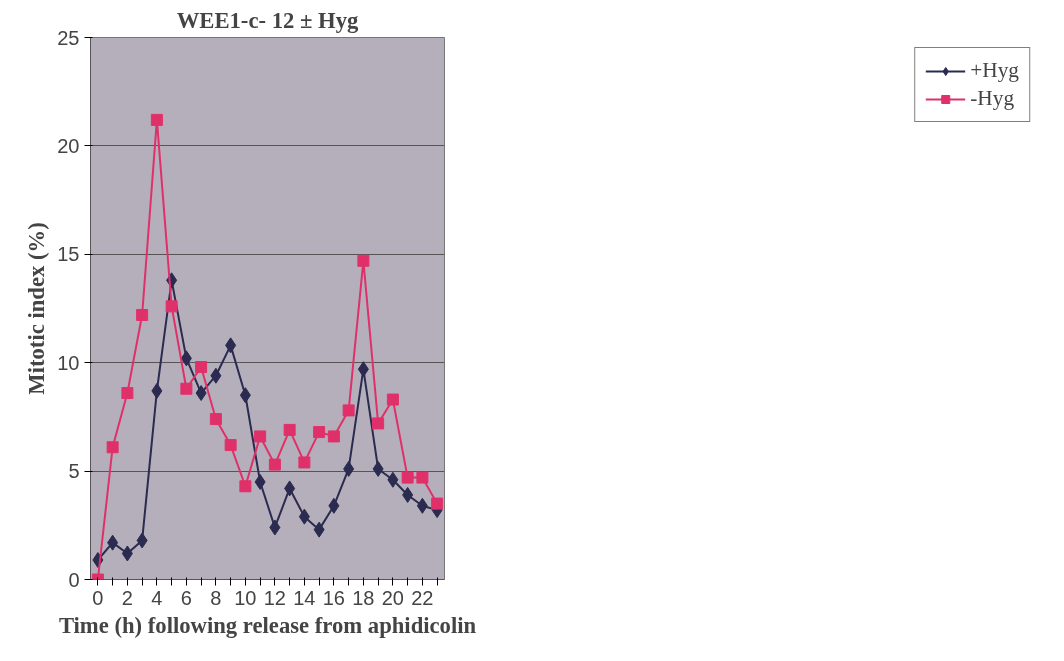 This screenshot has height=661, width=1064. I want to click on y-tick-label: 20, so click(68, 145).